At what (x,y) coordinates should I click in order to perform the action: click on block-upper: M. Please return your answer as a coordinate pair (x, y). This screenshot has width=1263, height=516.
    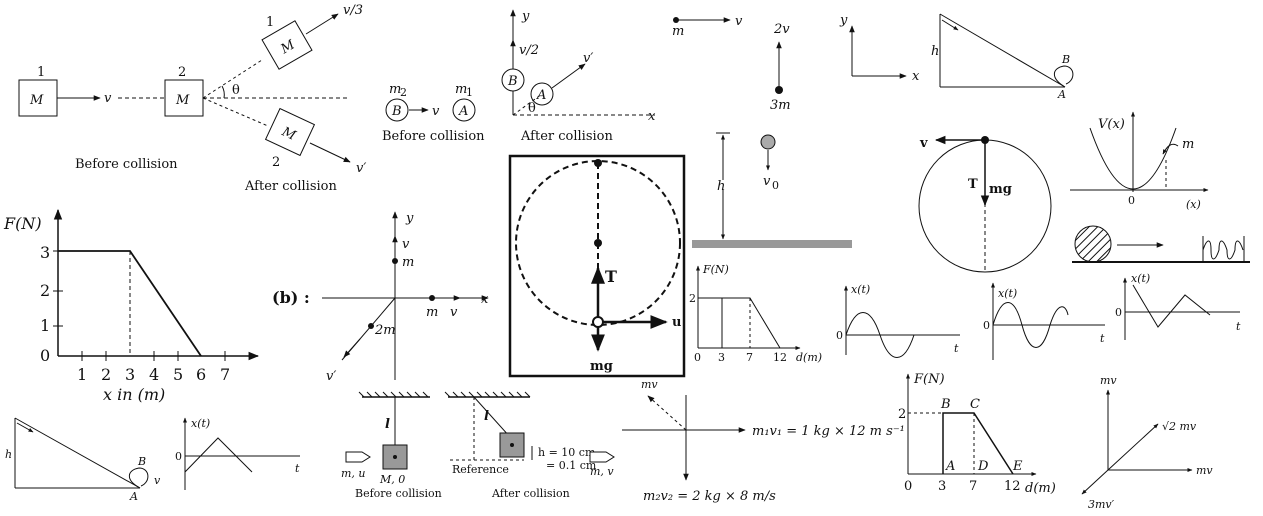
    Looking at the image, I should click on (287, 45).